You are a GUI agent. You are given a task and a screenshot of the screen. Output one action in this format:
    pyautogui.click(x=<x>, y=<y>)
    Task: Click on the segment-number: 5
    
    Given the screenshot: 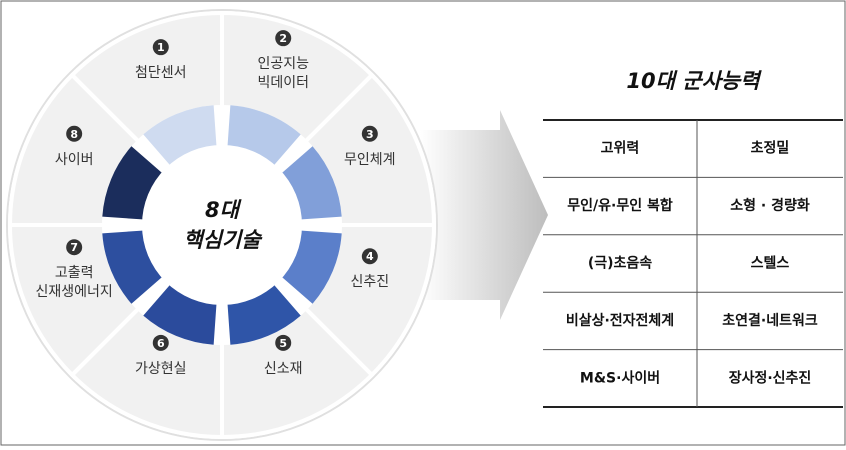 What is the action you would take?
    pyautogui.click(x=283, y=343)
    